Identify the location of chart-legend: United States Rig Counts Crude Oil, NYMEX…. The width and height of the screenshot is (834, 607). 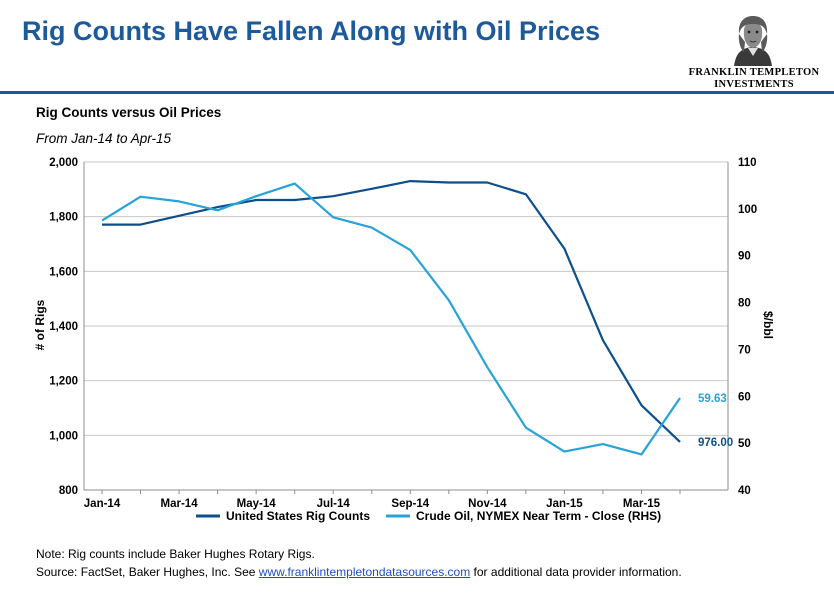
(428, 516).